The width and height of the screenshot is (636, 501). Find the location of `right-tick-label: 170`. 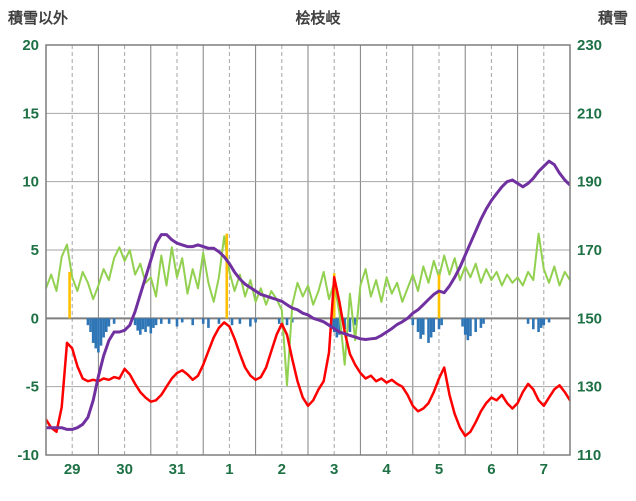

right-tick-label: 170 is located at coordinates (589, 250).